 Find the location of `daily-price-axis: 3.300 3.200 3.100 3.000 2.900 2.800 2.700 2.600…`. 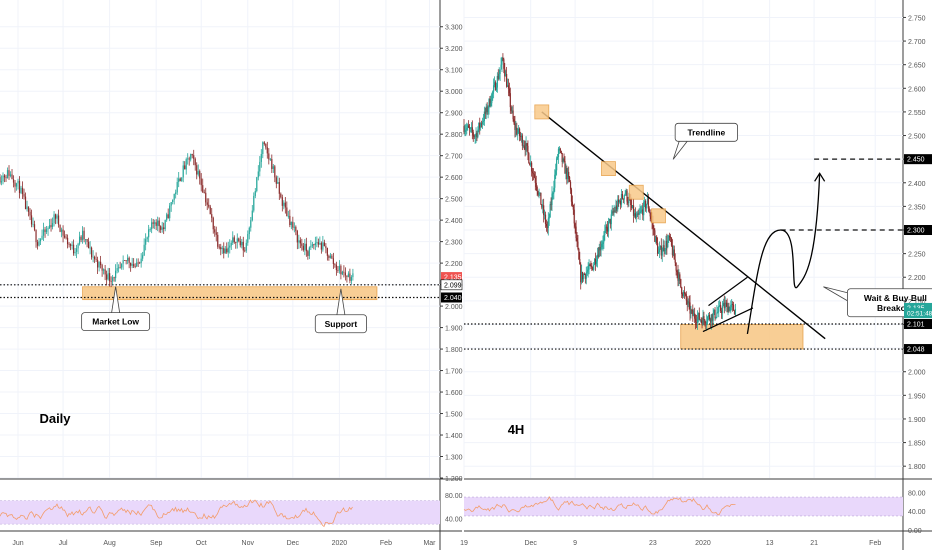

daily-price-axis: 3.300 3.200 3.100 3.000 2.900 2.800 2.700 2.600… is located at coordinates (451, 254).